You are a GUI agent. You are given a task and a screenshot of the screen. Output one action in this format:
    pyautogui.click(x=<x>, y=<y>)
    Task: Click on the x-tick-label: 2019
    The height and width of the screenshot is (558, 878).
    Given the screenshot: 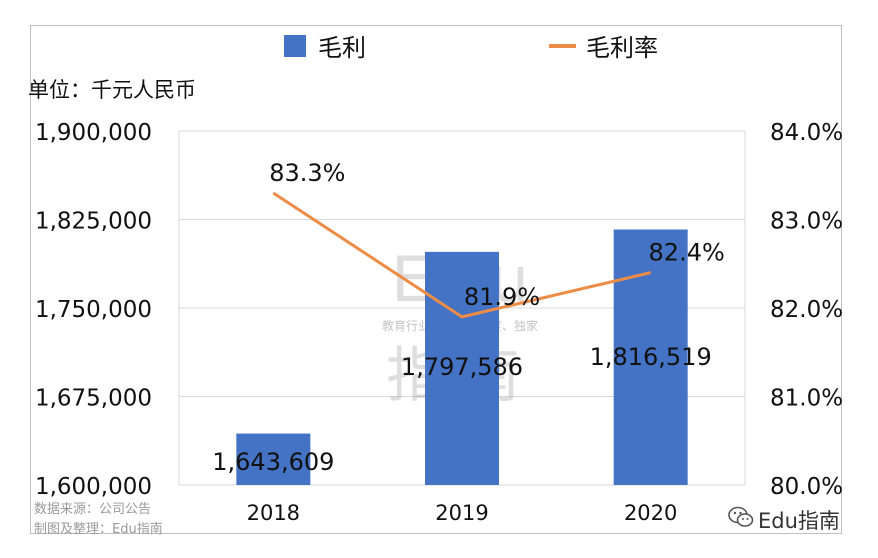 What is the action you would take?
    pyautogui.click(x=461, y=513)
    